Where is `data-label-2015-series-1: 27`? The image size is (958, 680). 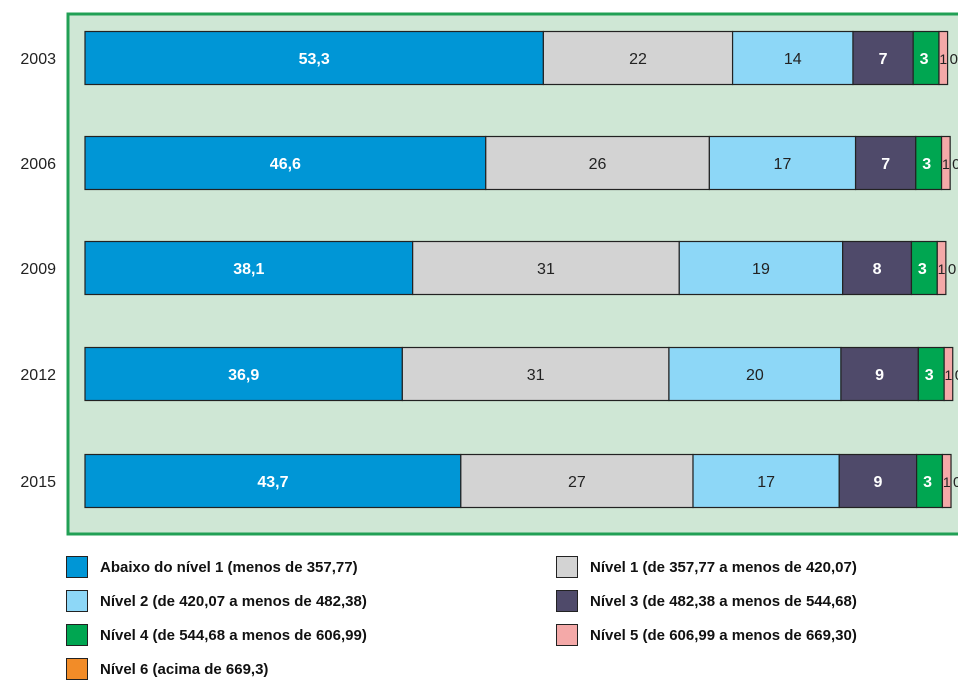
data-label-2015-series-1: 27 is located at coordinates (577, 482).